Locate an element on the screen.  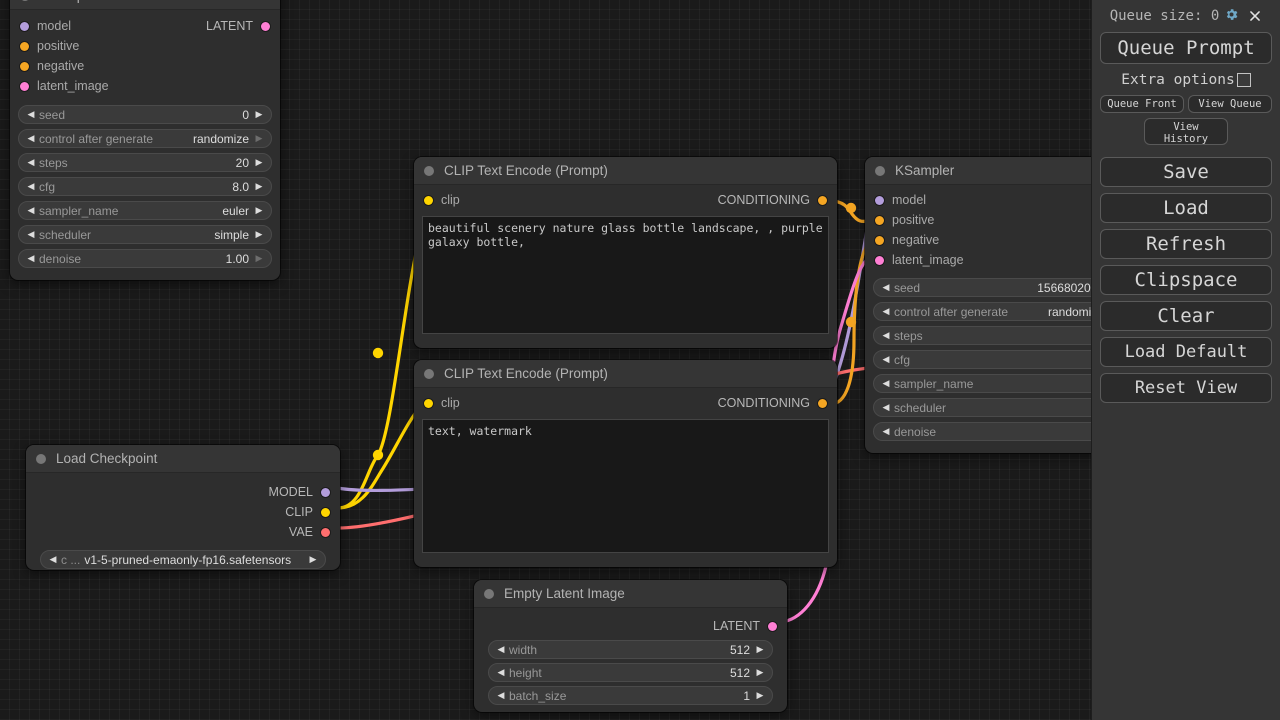
extra-options-row: Extra options is located at coordinates (1186, 80).